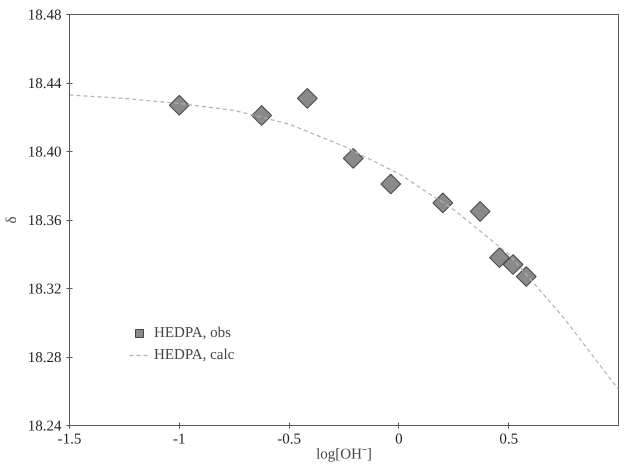 Image resolution: width=624 pixels, height=465 pixels. What do you see at coordinates (45, 290) in the screenshot?
I see `y-tick-label: 18.32` at bounding box center [45, 290].